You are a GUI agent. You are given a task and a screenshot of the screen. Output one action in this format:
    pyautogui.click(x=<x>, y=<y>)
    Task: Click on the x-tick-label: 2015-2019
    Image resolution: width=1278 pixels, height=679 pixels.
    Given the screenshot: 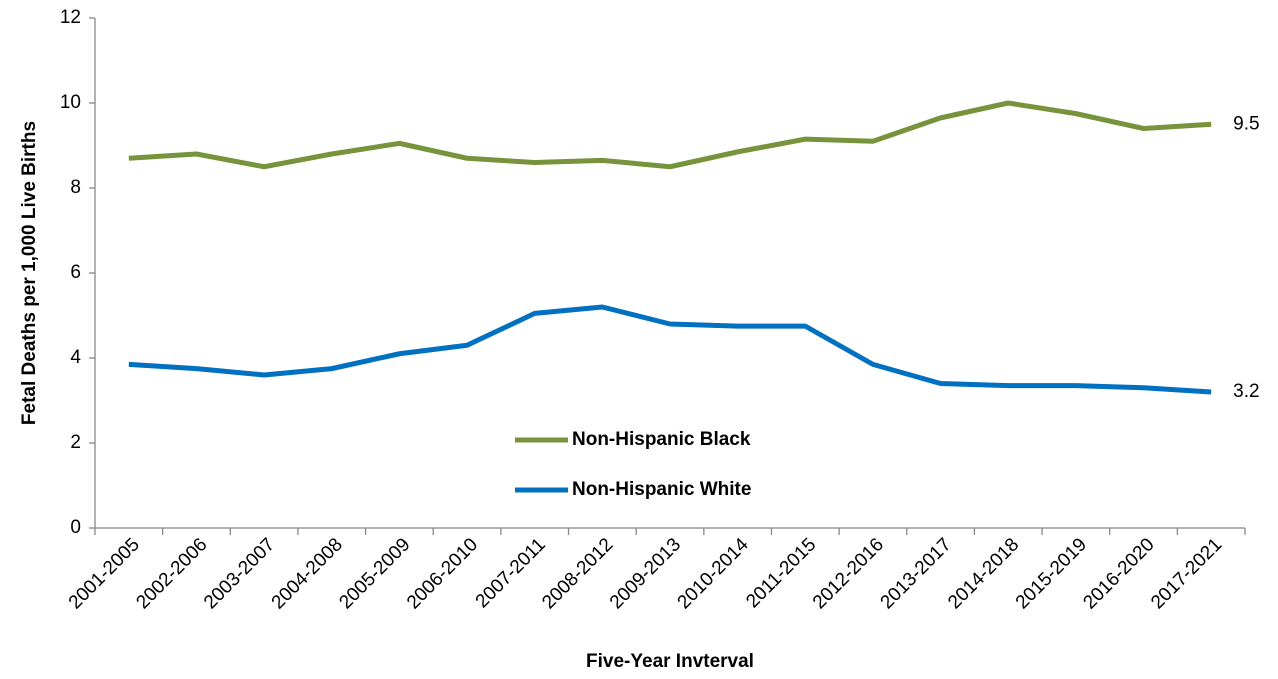 What is the action you would take?
    pyautogui.click(x=1051, y=573)
    